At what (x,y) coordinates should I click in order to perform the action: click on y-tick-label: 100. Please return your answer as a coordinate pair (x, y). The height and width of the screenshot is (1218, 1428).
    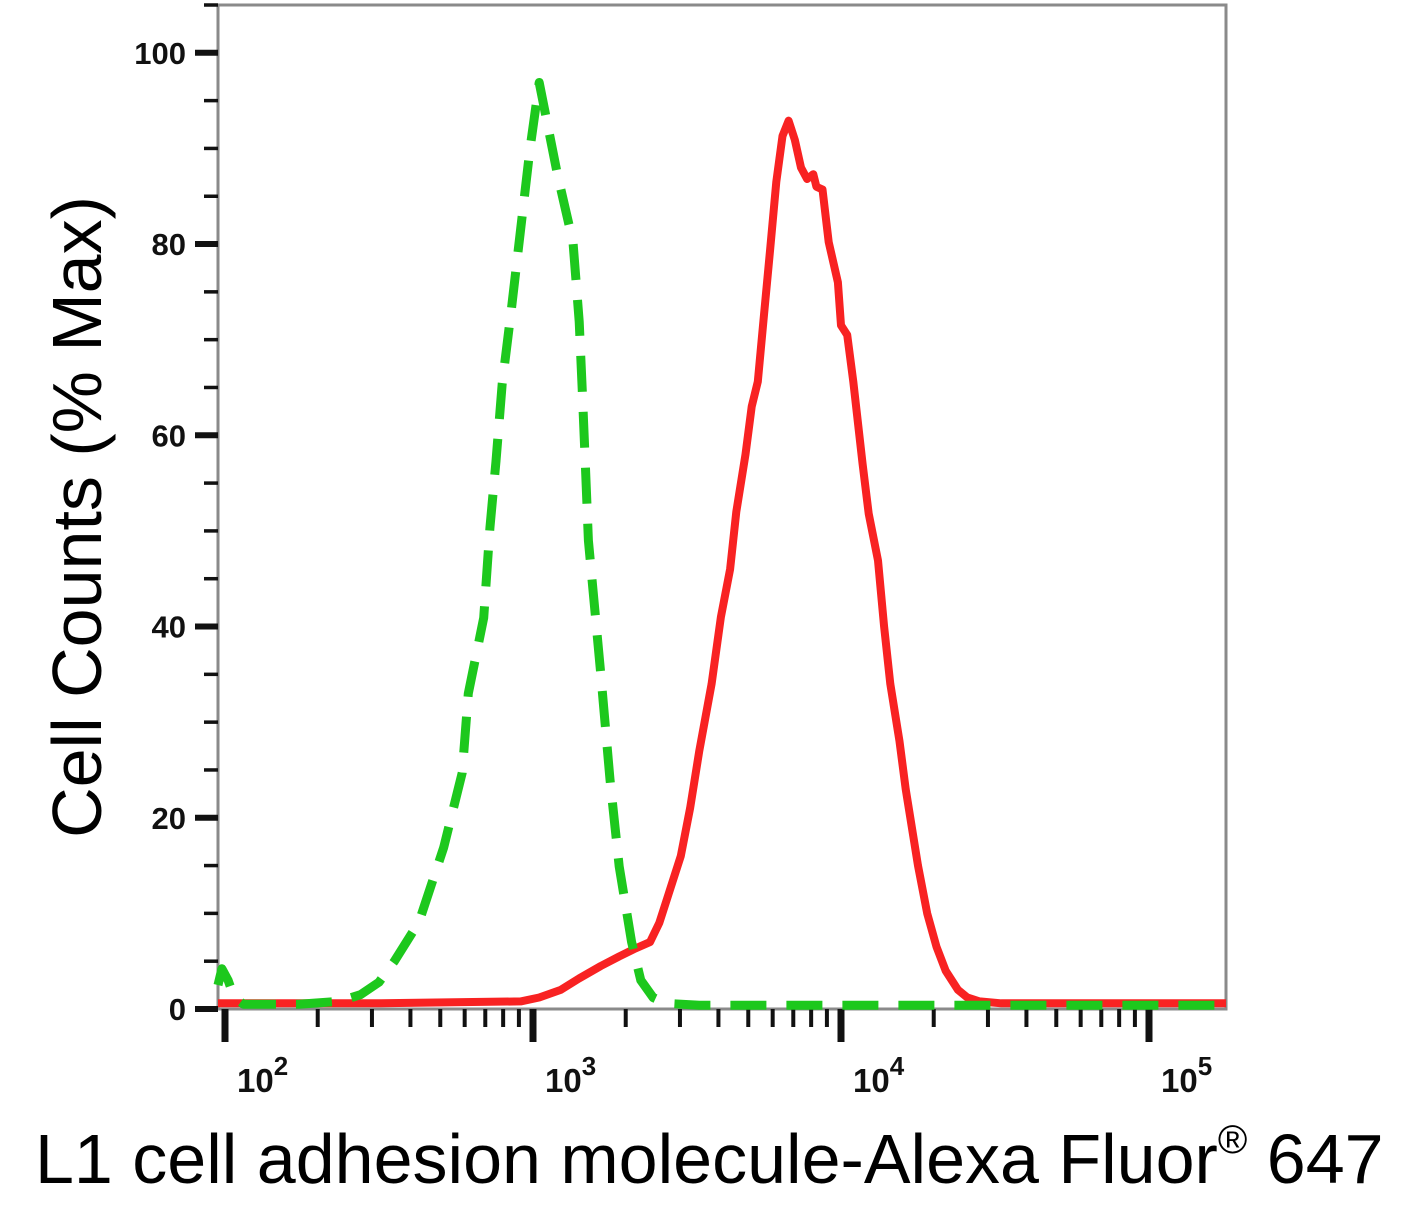
    Looking at the image, I should click on (160, 53).